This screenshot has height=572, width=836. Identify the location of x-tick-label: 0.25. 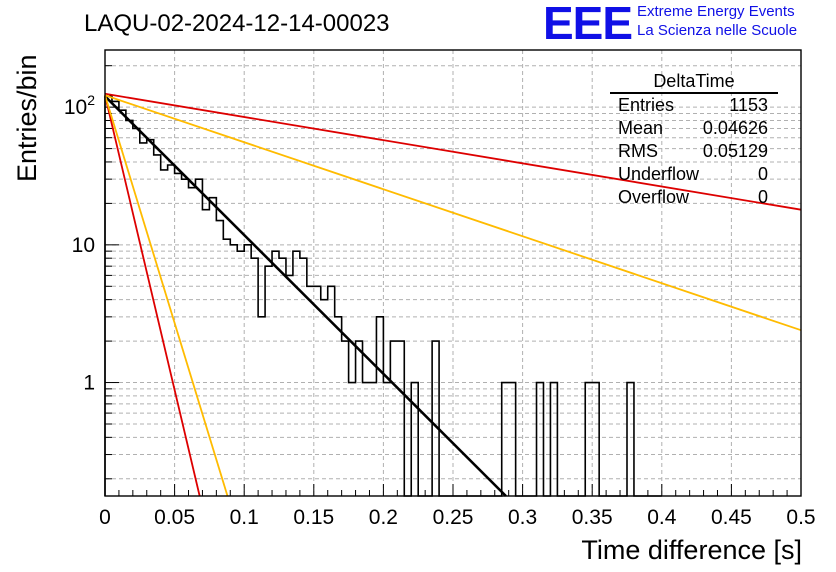
(453, 517).